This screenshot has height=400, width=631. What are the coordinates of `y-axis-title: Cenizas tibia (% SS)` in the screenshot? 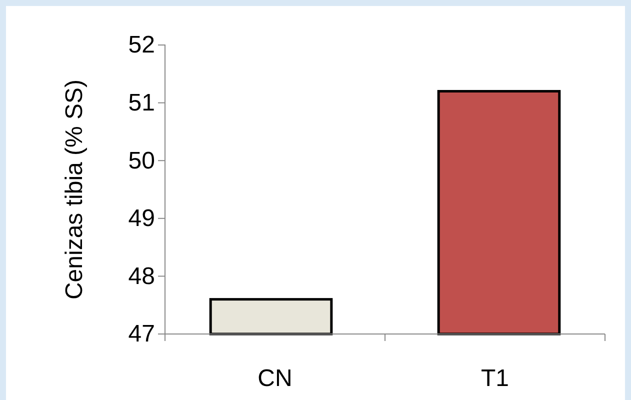 It's located at (74, 189).